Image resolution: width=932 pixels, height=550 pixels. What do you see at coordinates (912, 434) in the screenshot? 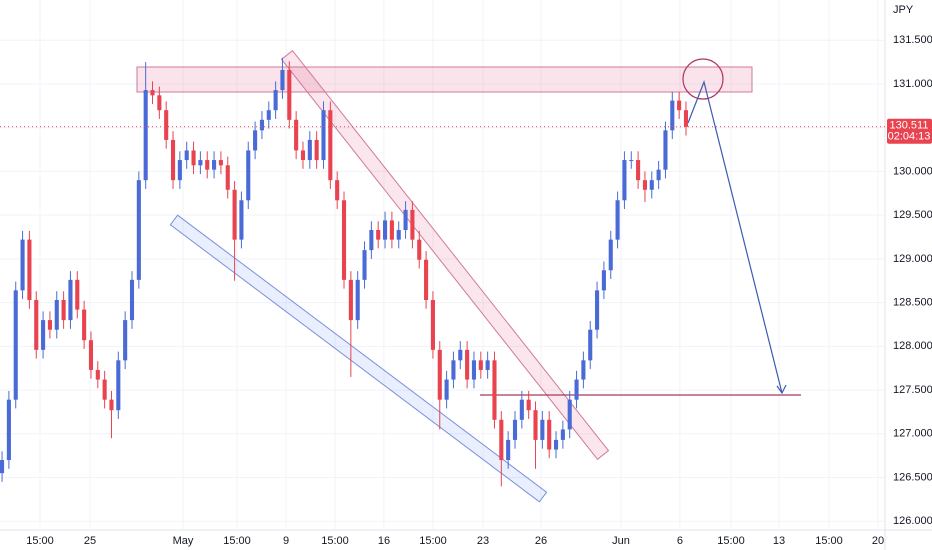
I see `y-tick-label: 127.000` at bounding box center [912, 434].